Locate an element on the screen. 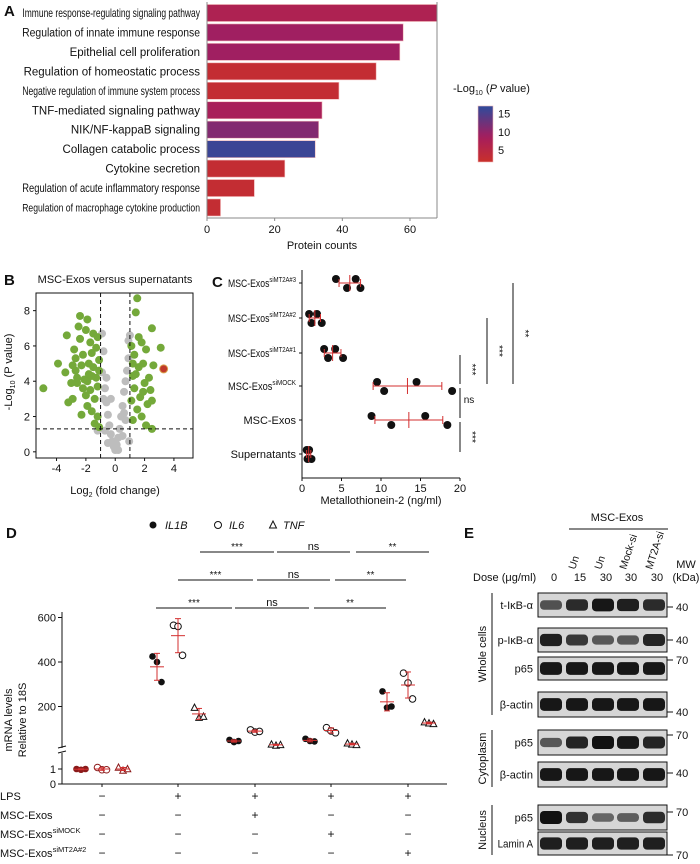  section-label: Whole cells is located at coordinates (483, 653).